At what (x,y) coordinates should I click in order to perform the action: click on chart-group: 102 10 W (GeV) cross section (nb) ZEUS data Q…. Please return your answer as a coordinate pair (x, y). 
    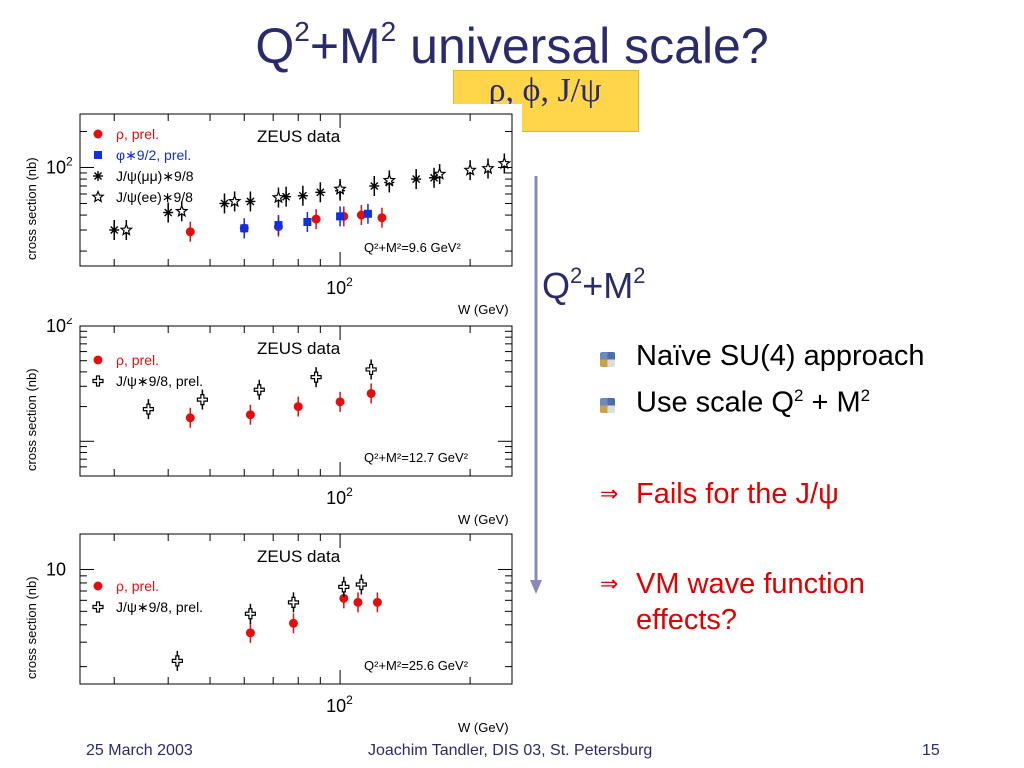
    Looking at the image, I should click on (268, 634).